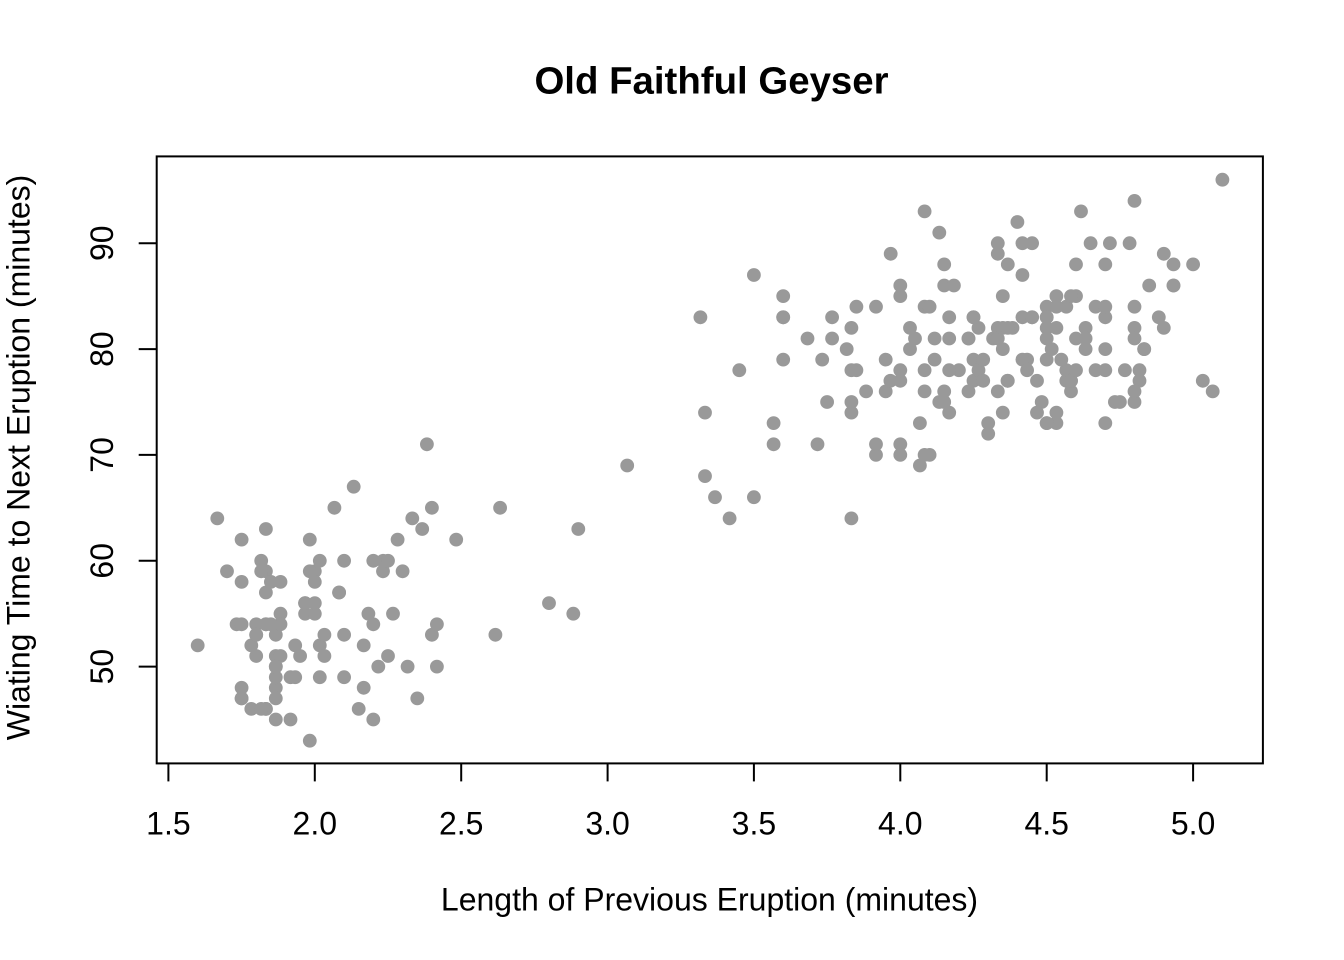  Describe the element at coordinates (754, 823) in the screenshot. I see `svg-text: 3.5` at that location.